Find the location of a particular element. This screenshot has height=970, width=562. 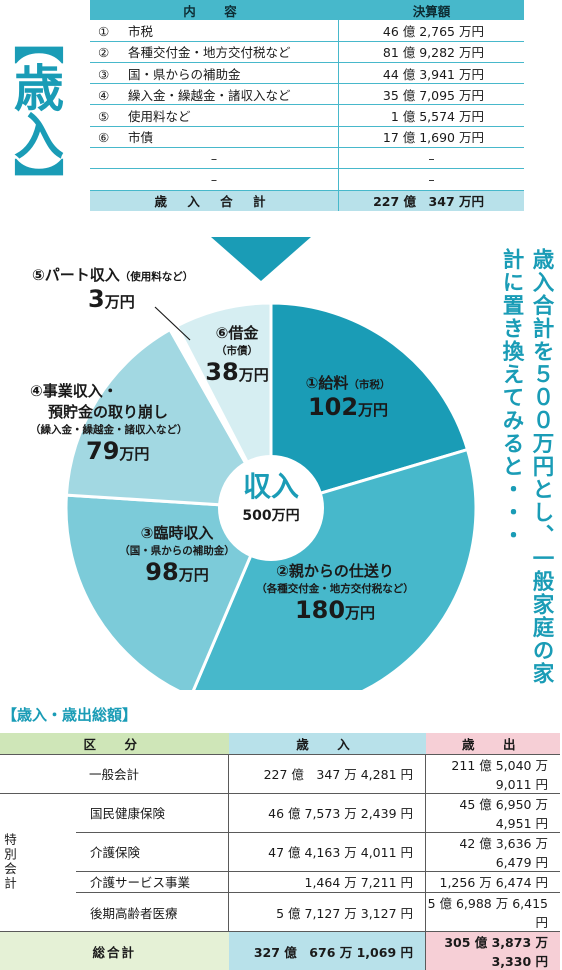

row-revenue: 227 億 347 万 4,281 円 is located at coordinates (327, 773).